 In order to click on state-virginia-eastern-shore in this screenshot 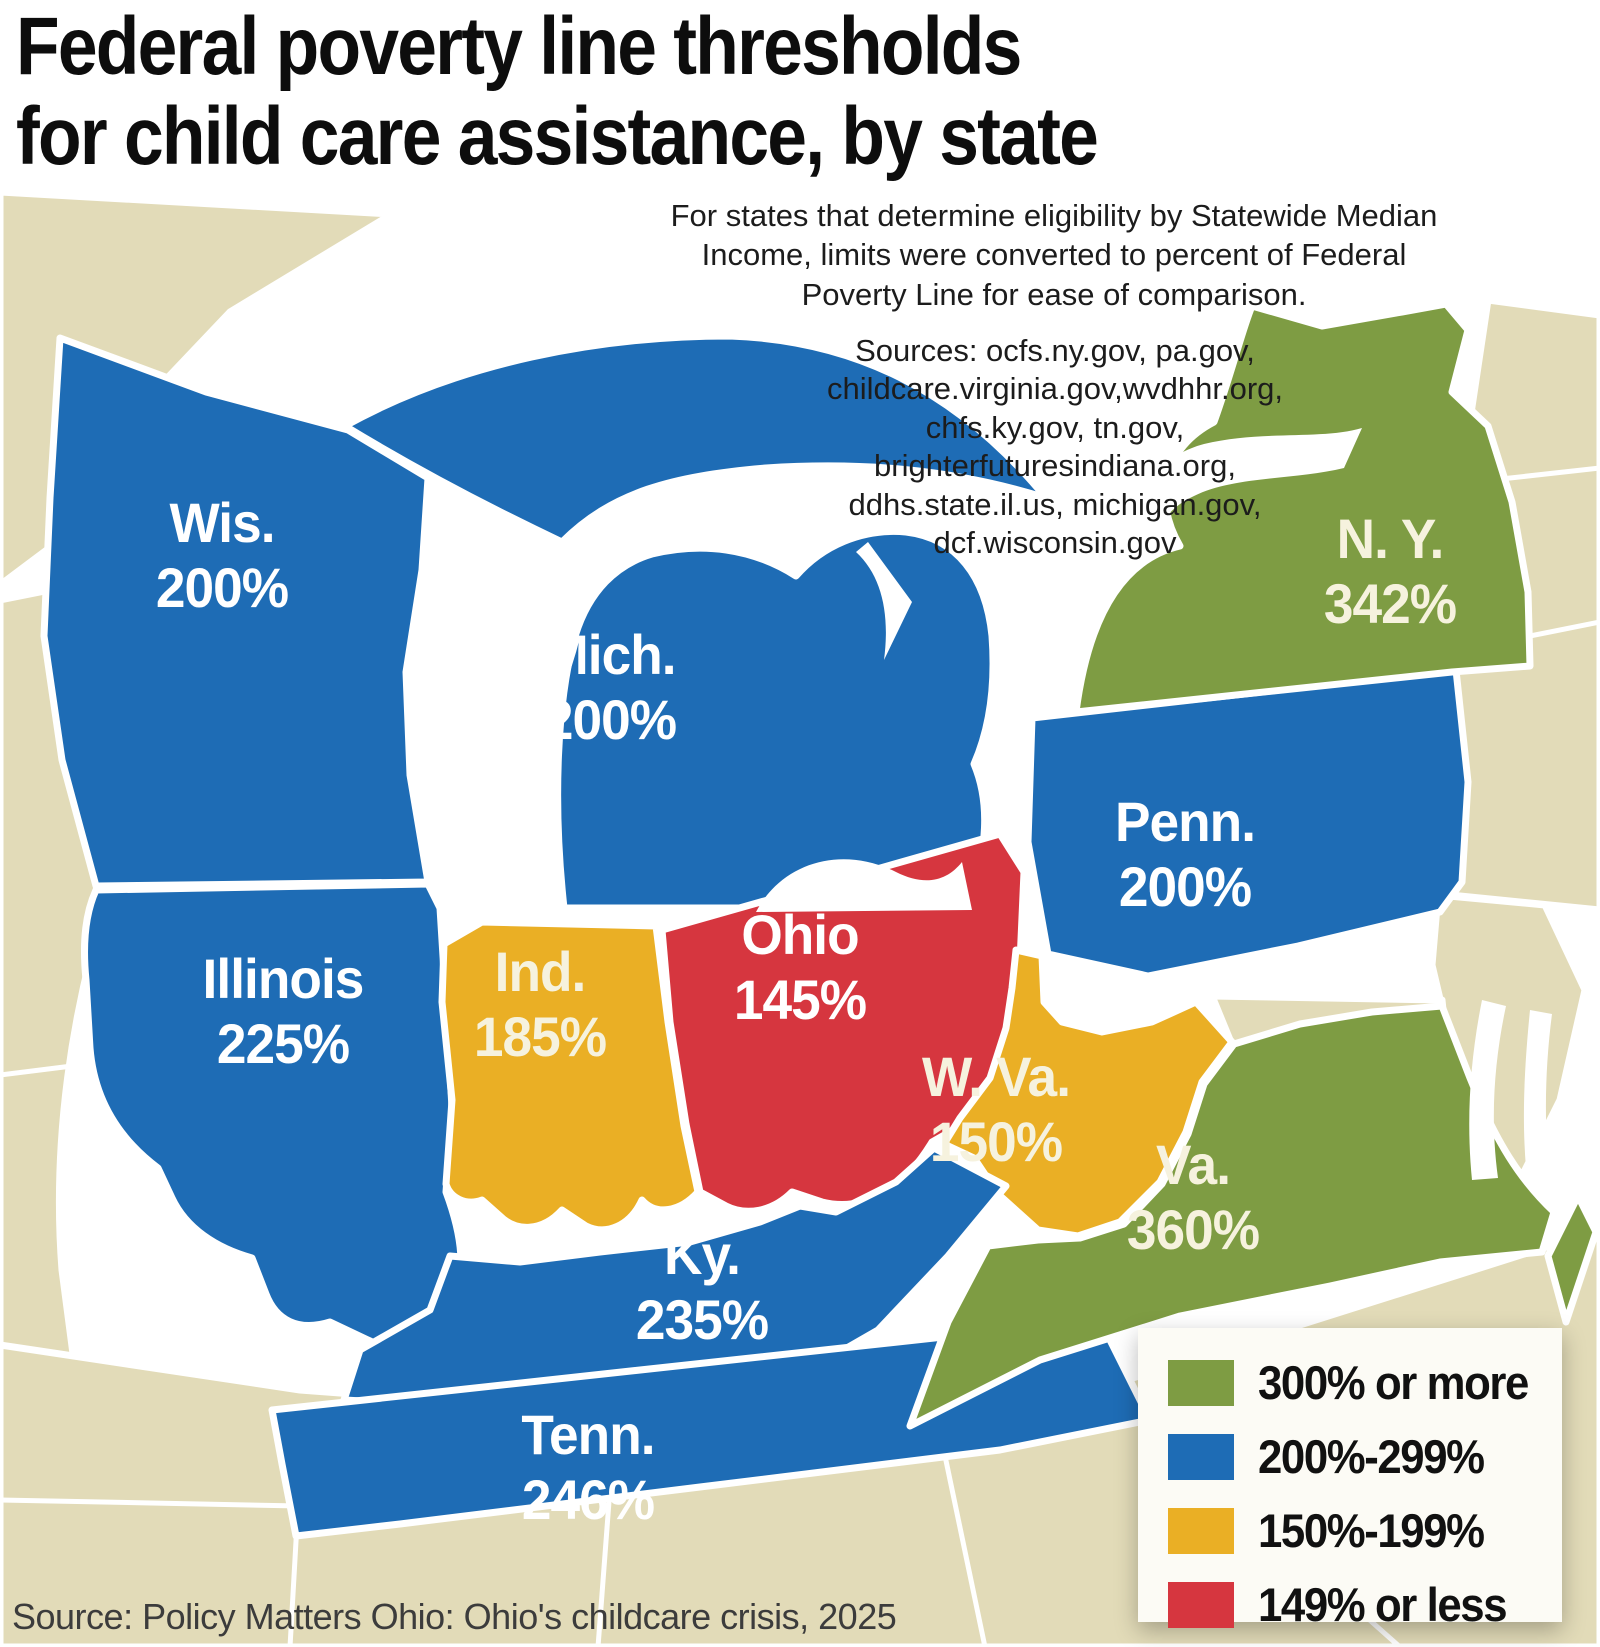, I will do `click(1572, 1259)`.